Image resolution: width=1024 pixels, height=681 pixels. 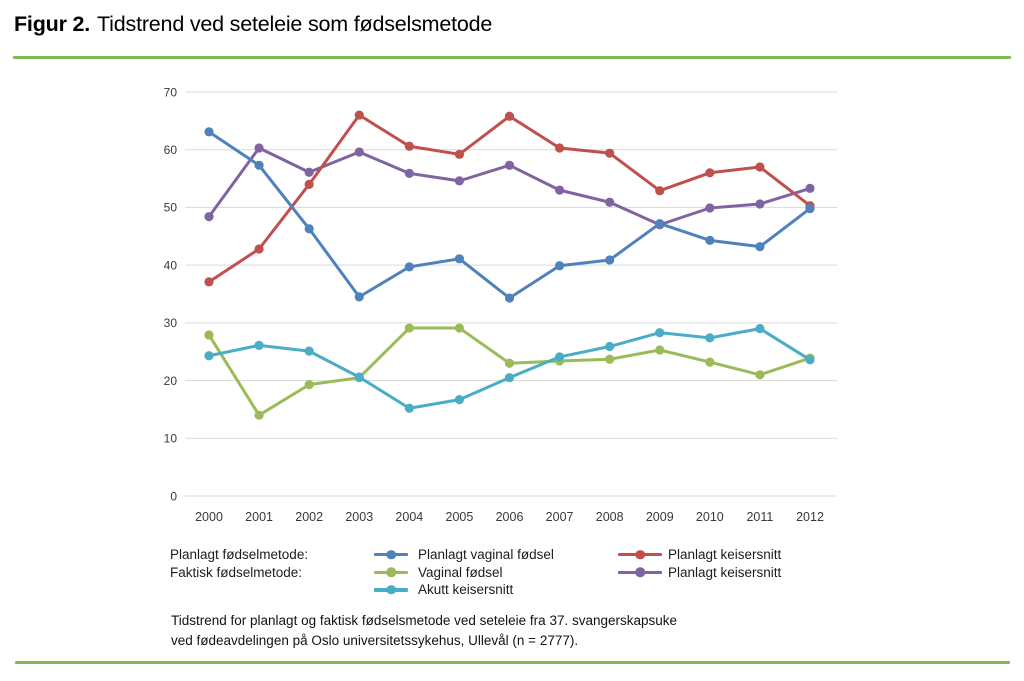 What do you see at coordinates (173, 496) in the screenshot?
I see `y-tick-label: 0` at bounding box center [173, 496].